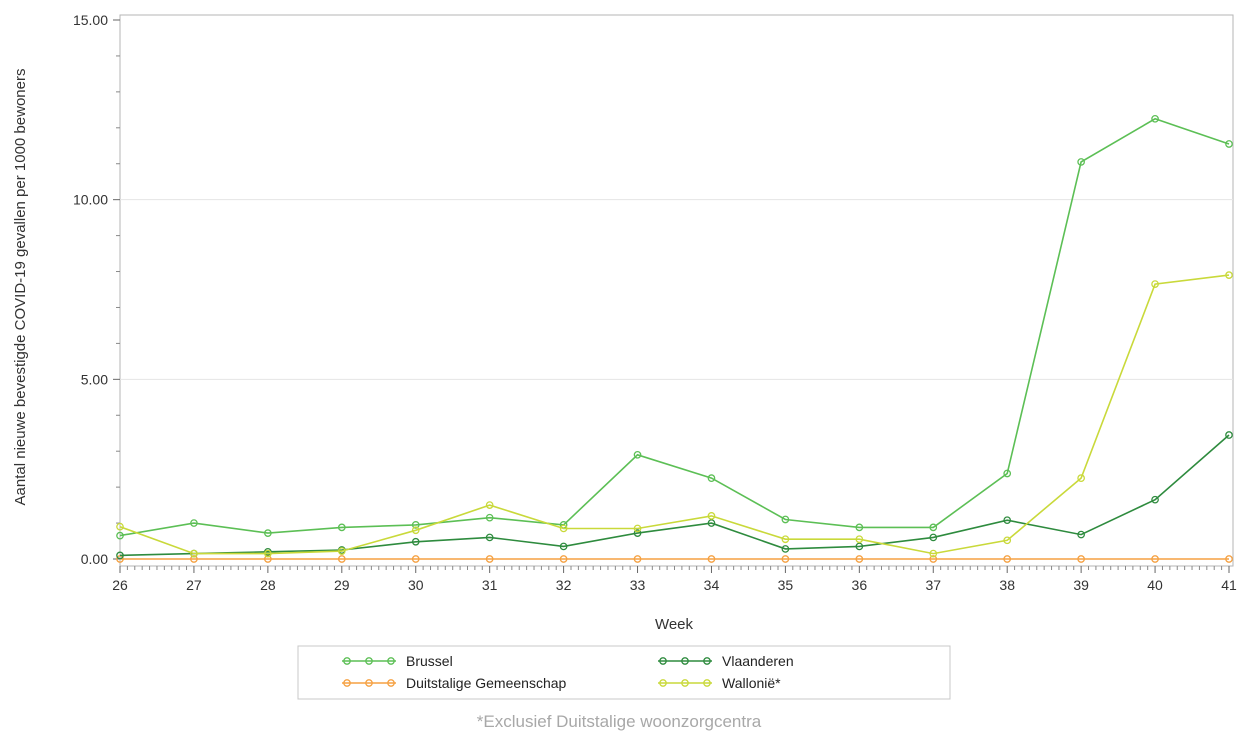 Image resolution: width=1238 pixels, height=736 pixels. Describe the element at coordinates (397, 661) in the screenshot. I see `legend-item-brussel: Brussel` at that location.